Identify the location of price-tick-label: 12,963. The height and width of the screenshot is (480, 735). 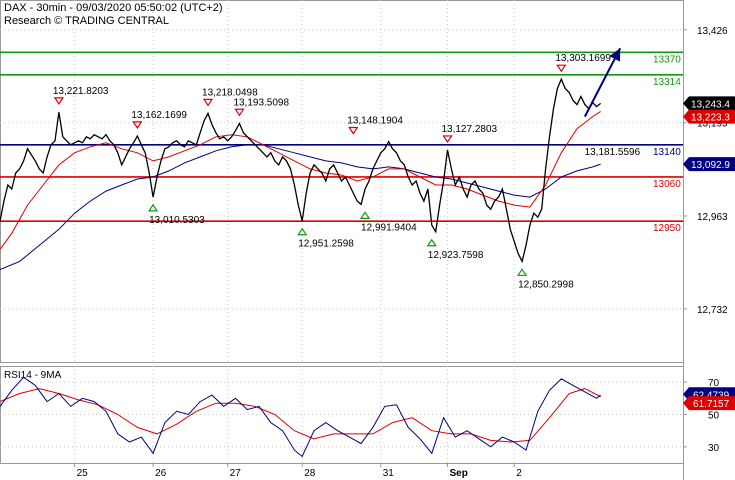
(712, 217).